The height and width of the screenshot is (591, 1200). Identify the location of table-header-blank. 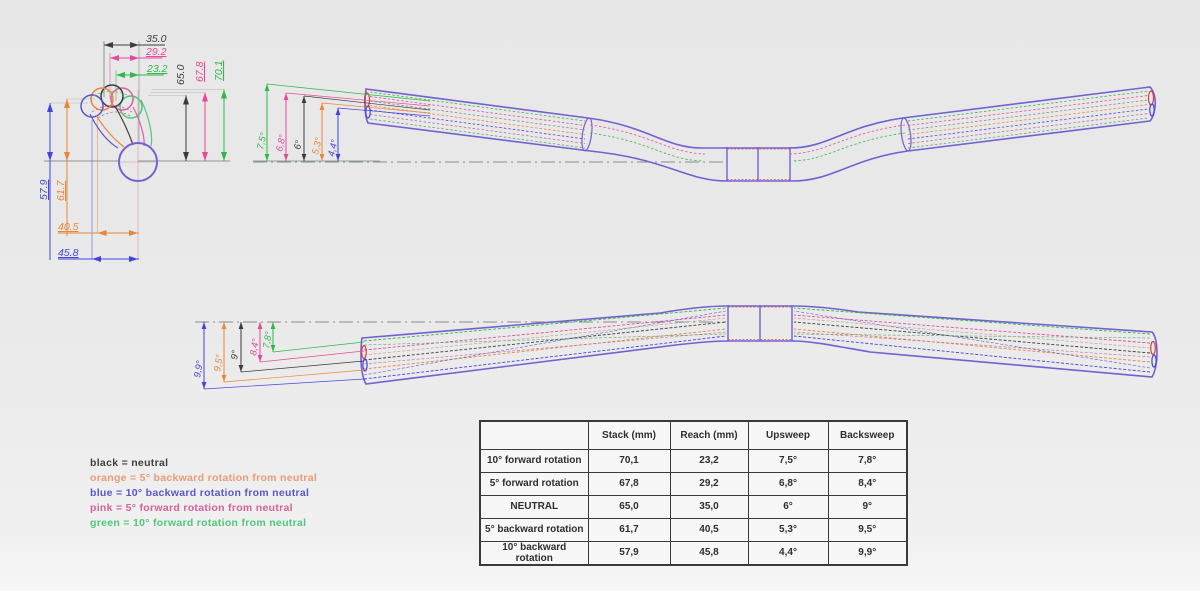
(534, 435).